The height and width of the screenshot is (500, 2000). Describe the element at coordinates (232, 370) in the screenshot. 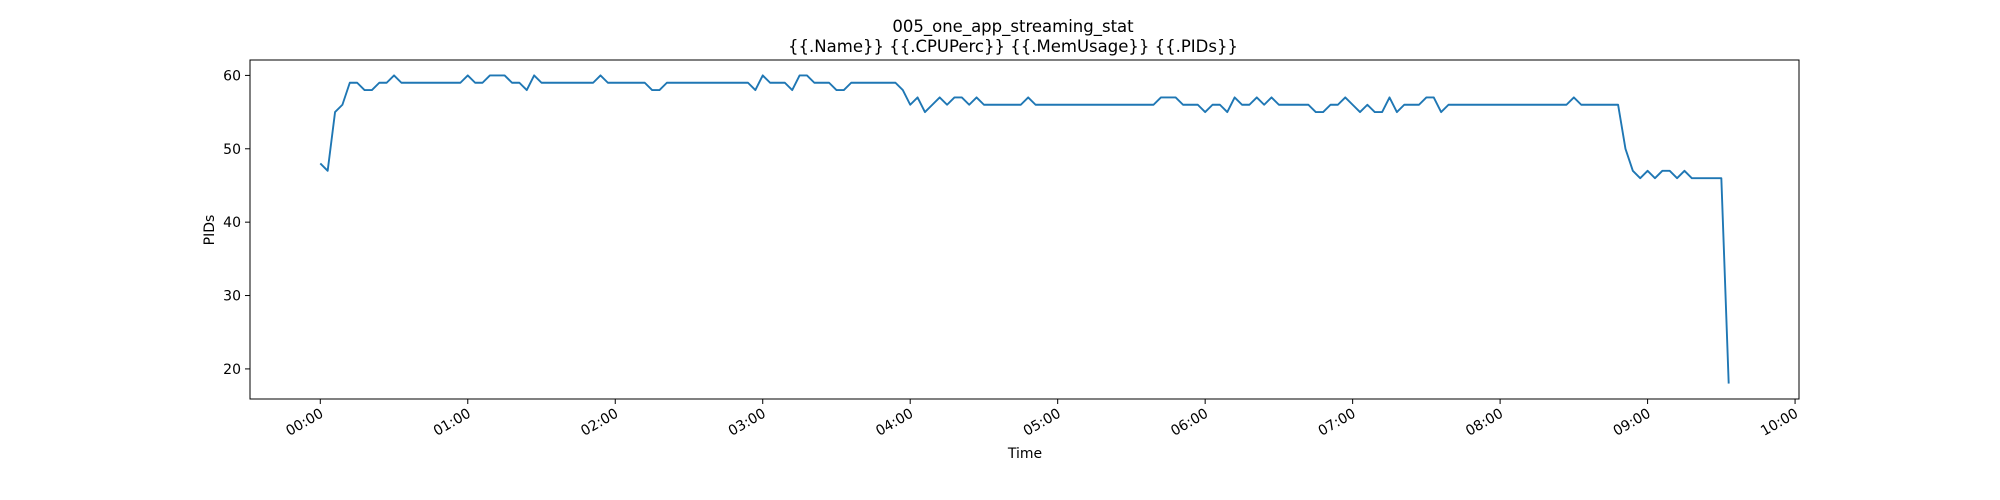

I see `y-tick-label: 20` at that location.